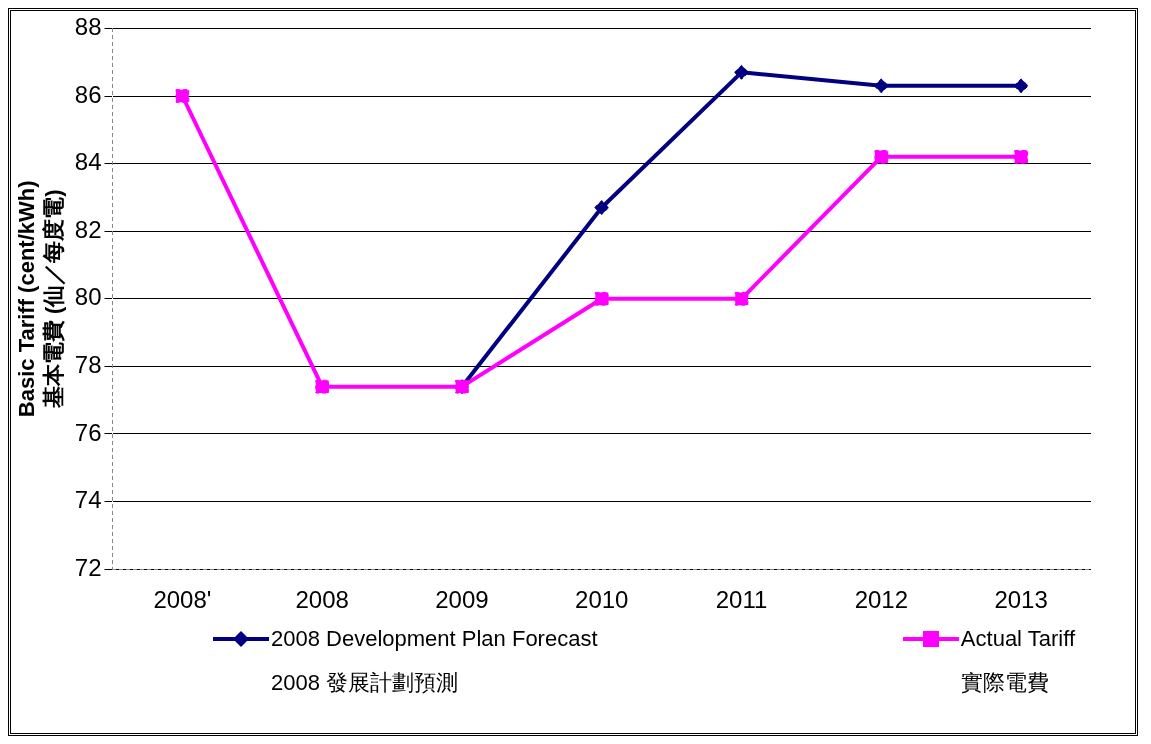  Describe the element at coordinates (182, 600) in the screenshot. I see `x-tick-label: 2008'` at that location.